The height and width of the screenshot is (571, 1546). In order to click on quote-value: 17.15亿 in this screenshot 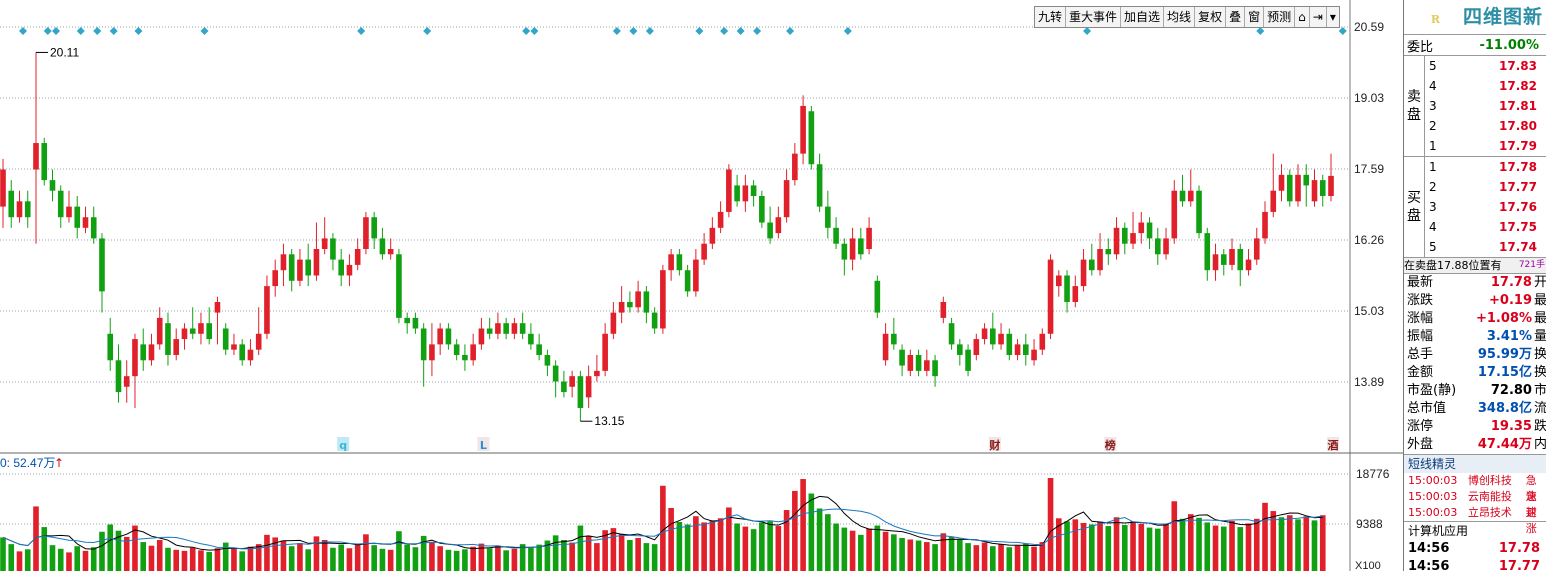, I will do `click(1504, 372)`.